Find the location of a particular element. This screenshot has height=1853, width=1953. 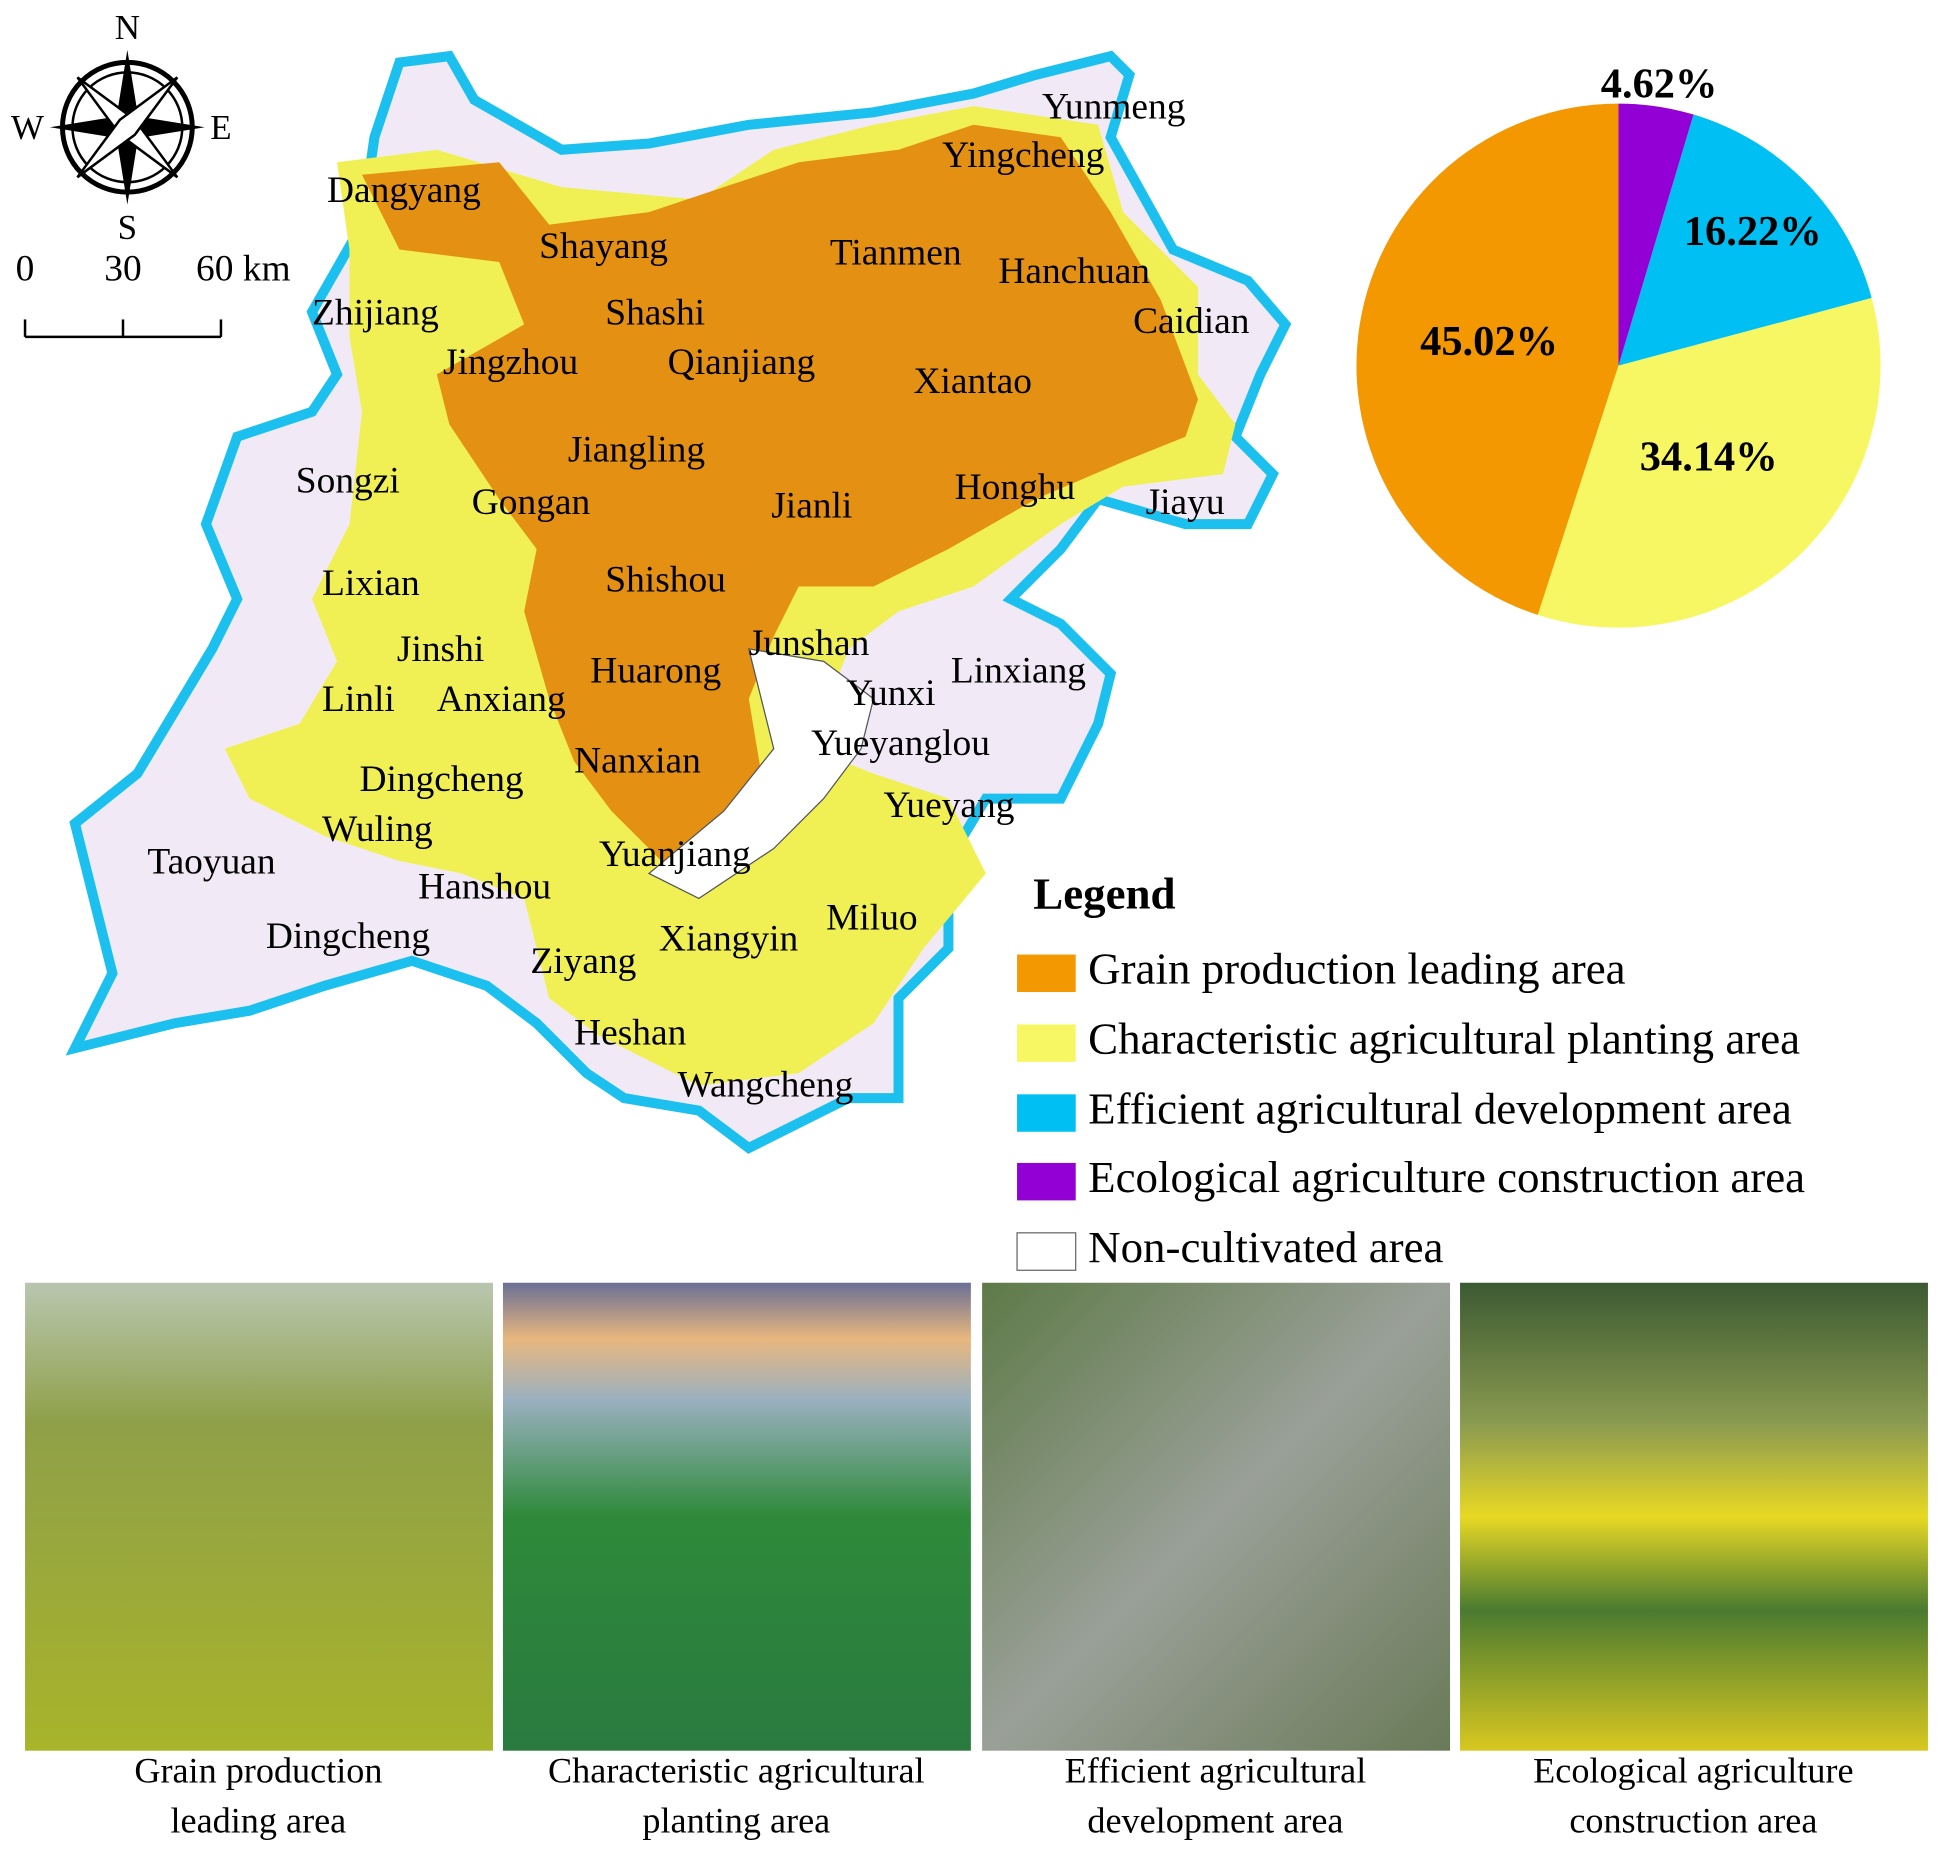

place-label: Jiayu is located at coordinates (1185, 502).